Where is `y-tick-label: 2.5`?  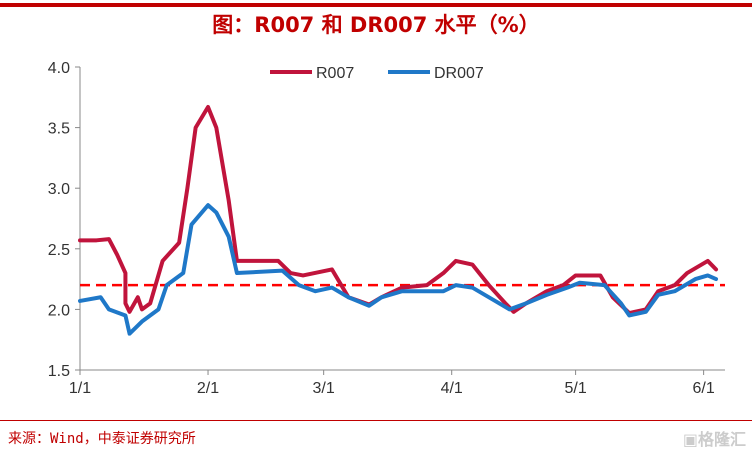 y-tick-label: 2.5 is located at coordinates (59, 250).